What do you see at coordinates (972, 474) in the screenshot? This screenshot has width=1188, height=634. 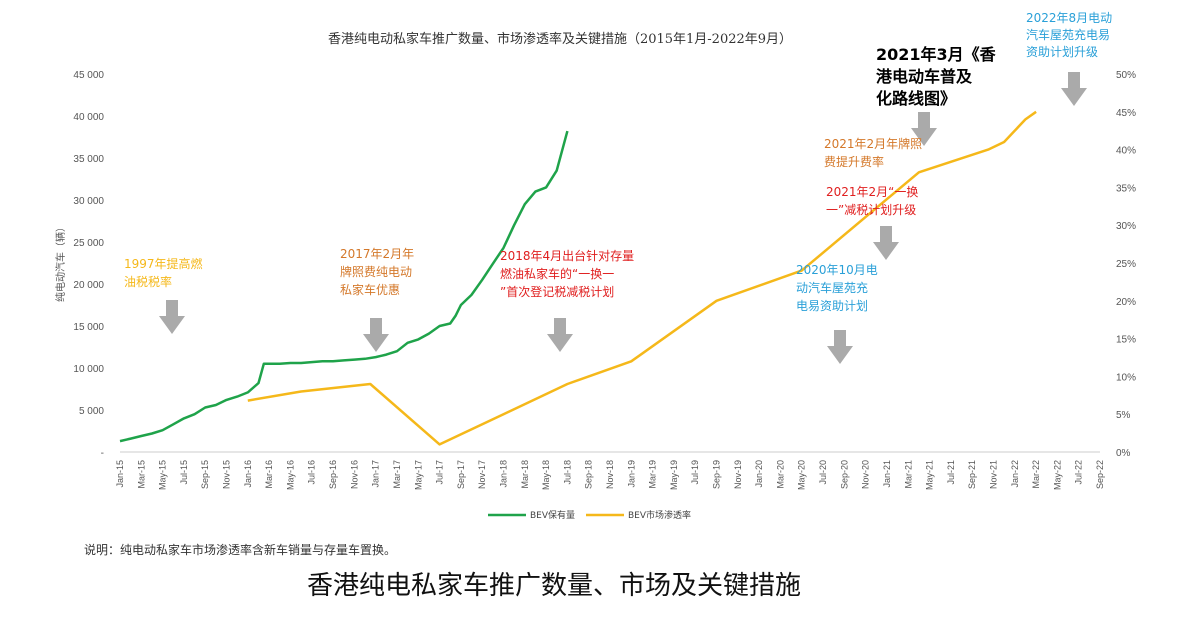 I see `x-tick-label: Sep-21` at bounding box center [972, 474].